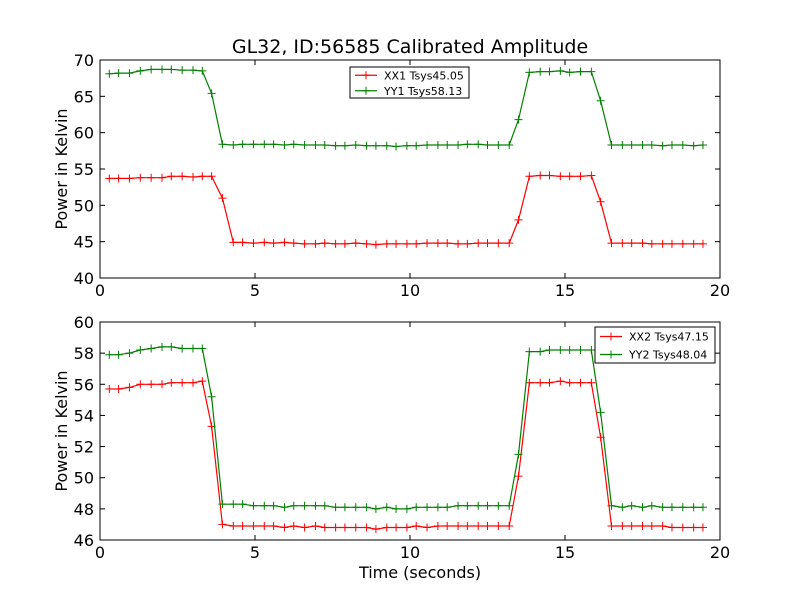 The width and height of the screenshot is (800, 600). I want to click on y-tick-label-1-1: 48, so click(84, 509).